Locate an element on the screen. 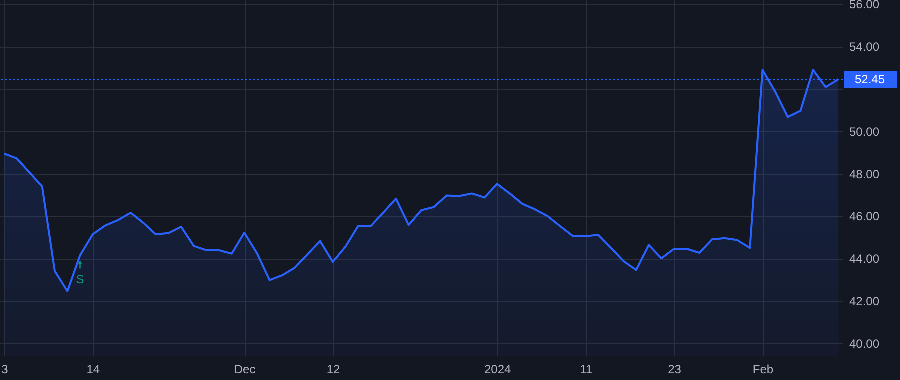 Image resolution: width=900 pixels, height=380 pixels. x-tick-label: 23 is located at coordinates (675, 369).